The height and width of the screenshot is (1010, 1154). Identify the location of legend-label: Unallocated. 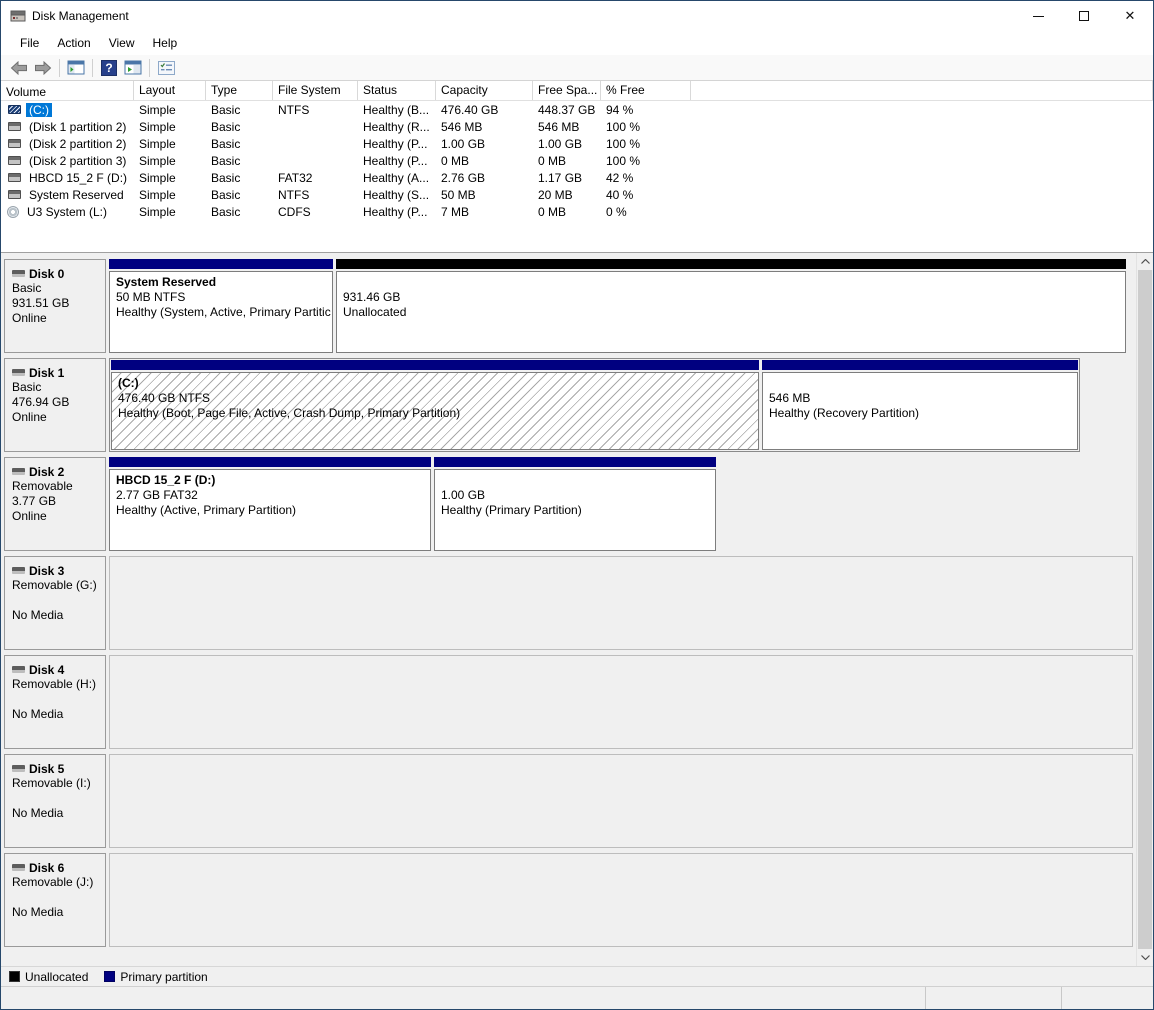
(57, 976).